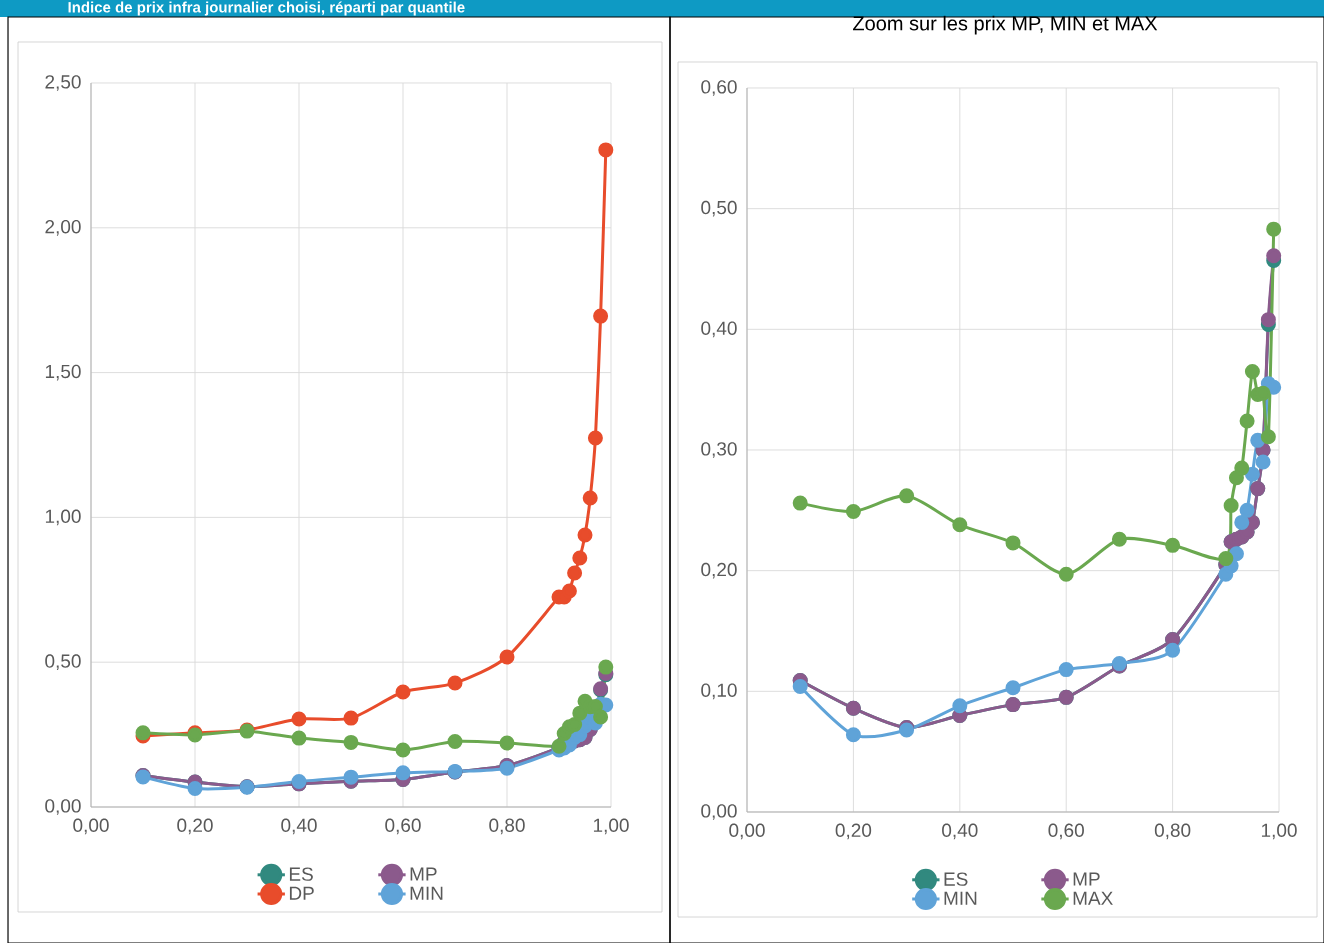 The height and width of the screenshot is (943, 1324). What do you see at coordinates (719, 329) in the screenshot?
I see `y-tick-label: 0,40` at bounding box center [719, 329].